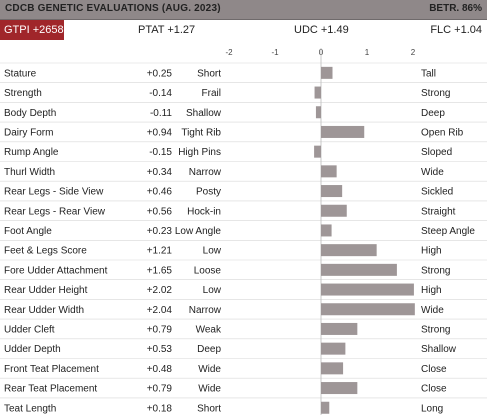  Describe the element at coordinates (160, 152) in the screenshot. I see `trait-value: -0.15` at that location.